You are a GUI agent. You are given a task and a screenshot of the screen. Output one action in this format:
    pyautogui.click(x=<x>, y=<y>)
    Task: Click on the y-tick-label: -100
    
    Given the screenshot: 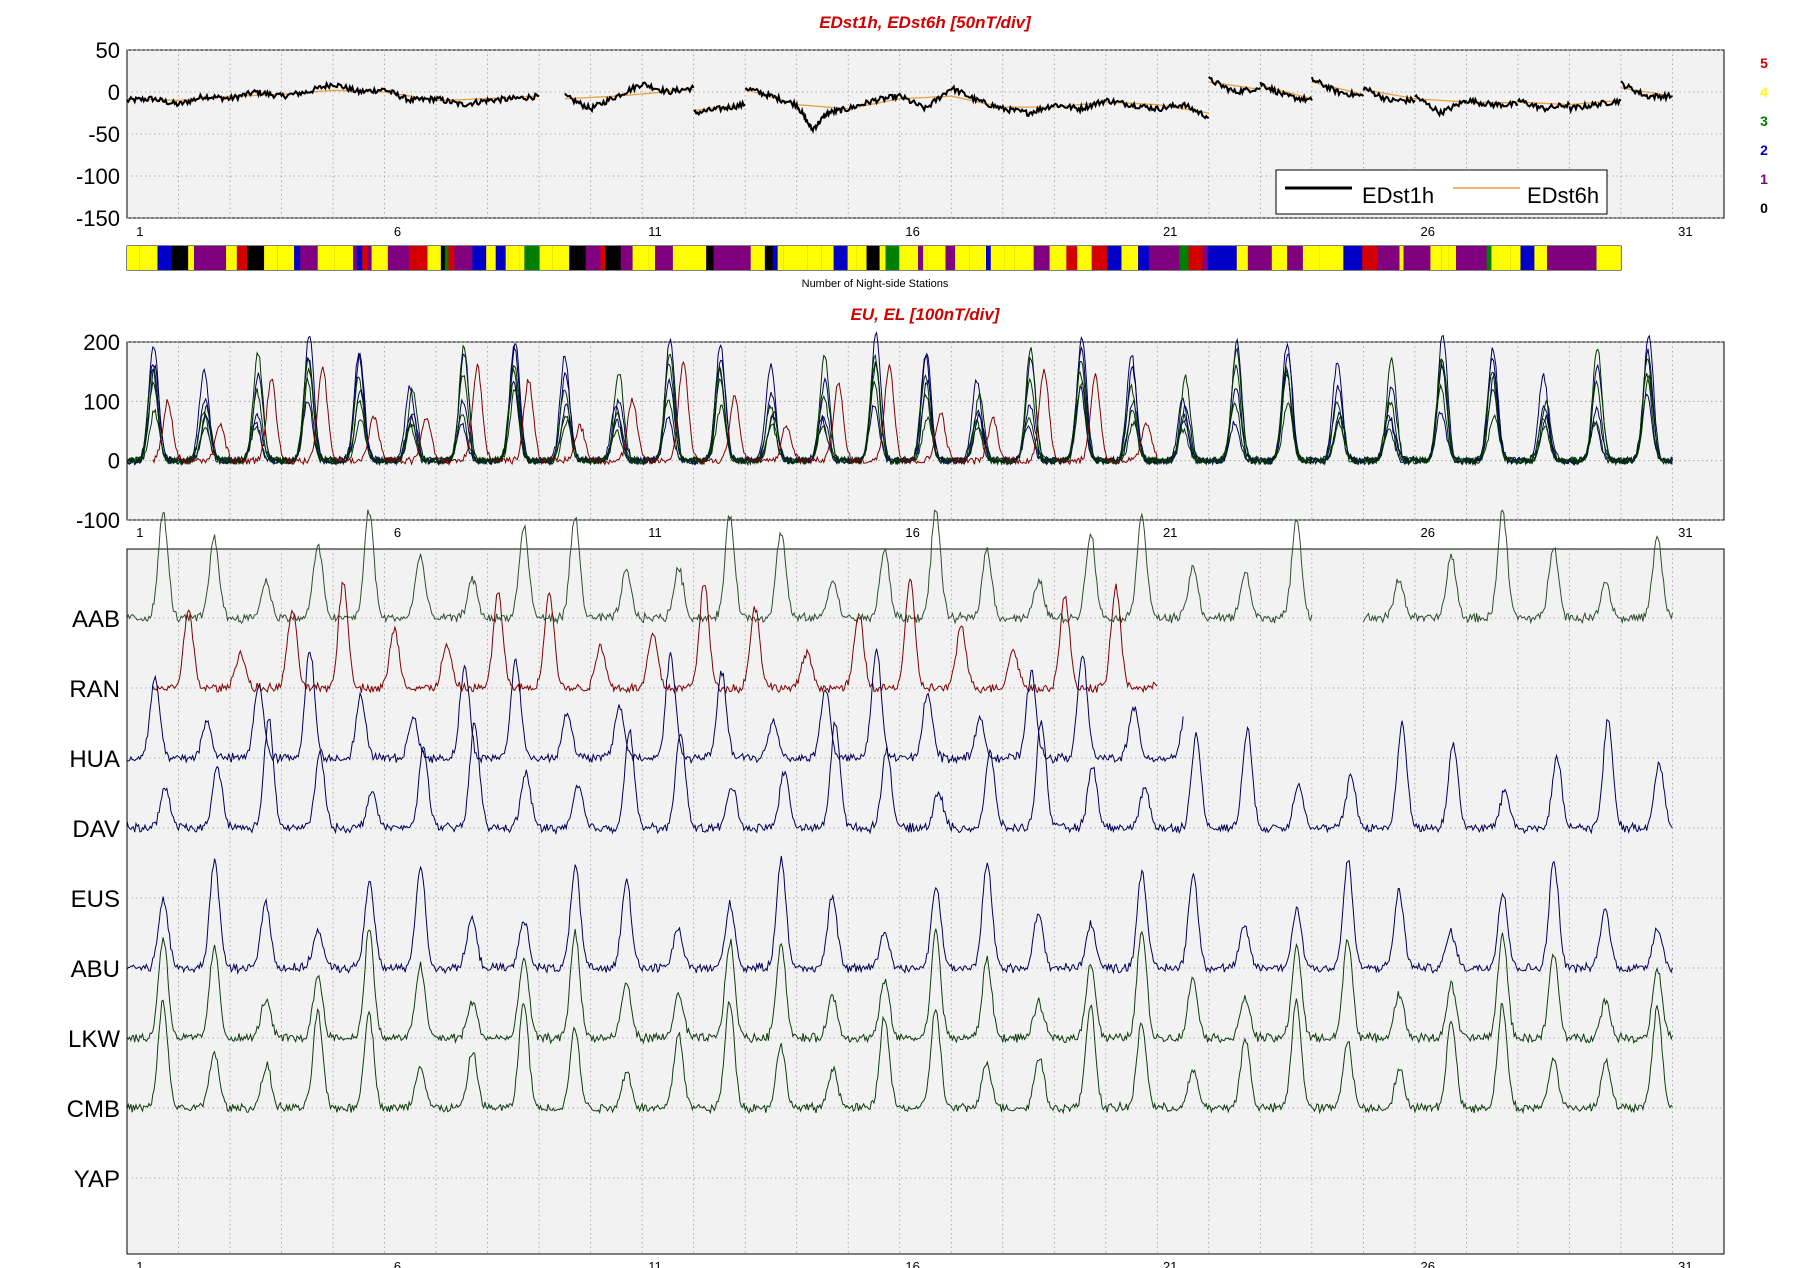 What is the action you would take?
    pyautogui.click(x=98, y=520)
    